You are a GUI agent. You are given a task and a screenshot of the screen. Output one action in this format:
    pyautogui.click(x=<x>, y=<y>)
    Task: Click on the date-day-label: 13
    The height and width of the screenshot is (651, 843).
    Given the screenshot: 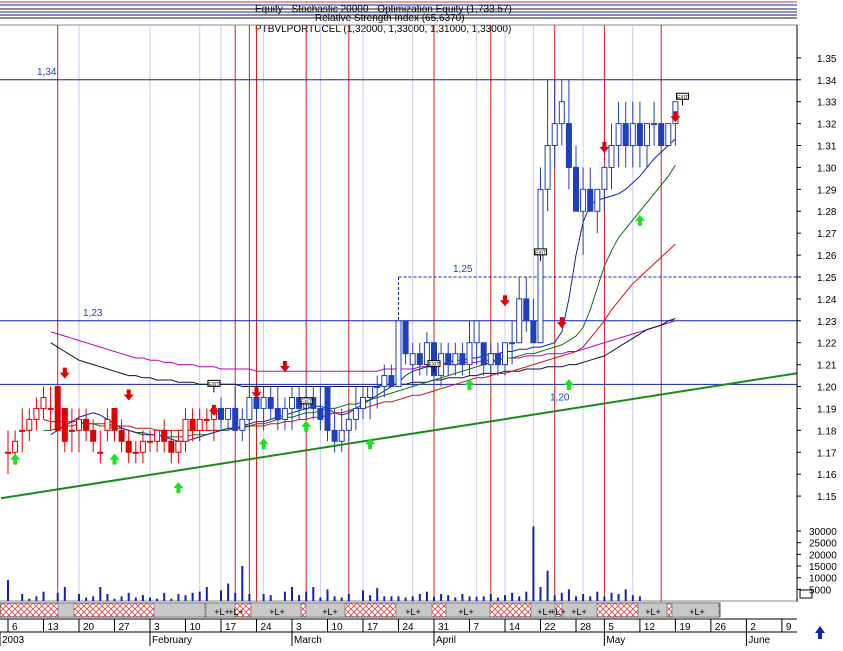 What is the action you would take?
    pyautogui.click(x=54, y=627)
    